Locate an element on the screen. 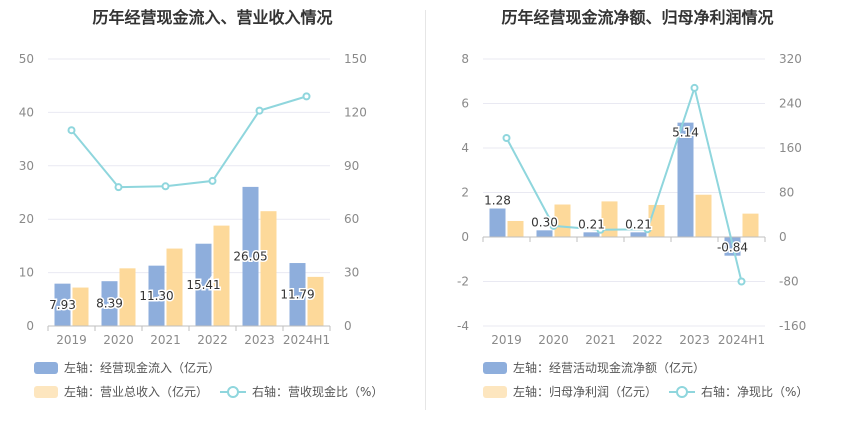 This screenshot has height=437, width=850. right-chart-title: 历年经营现金流净额、归母净利润情况 is located at coordinates (637, 17).